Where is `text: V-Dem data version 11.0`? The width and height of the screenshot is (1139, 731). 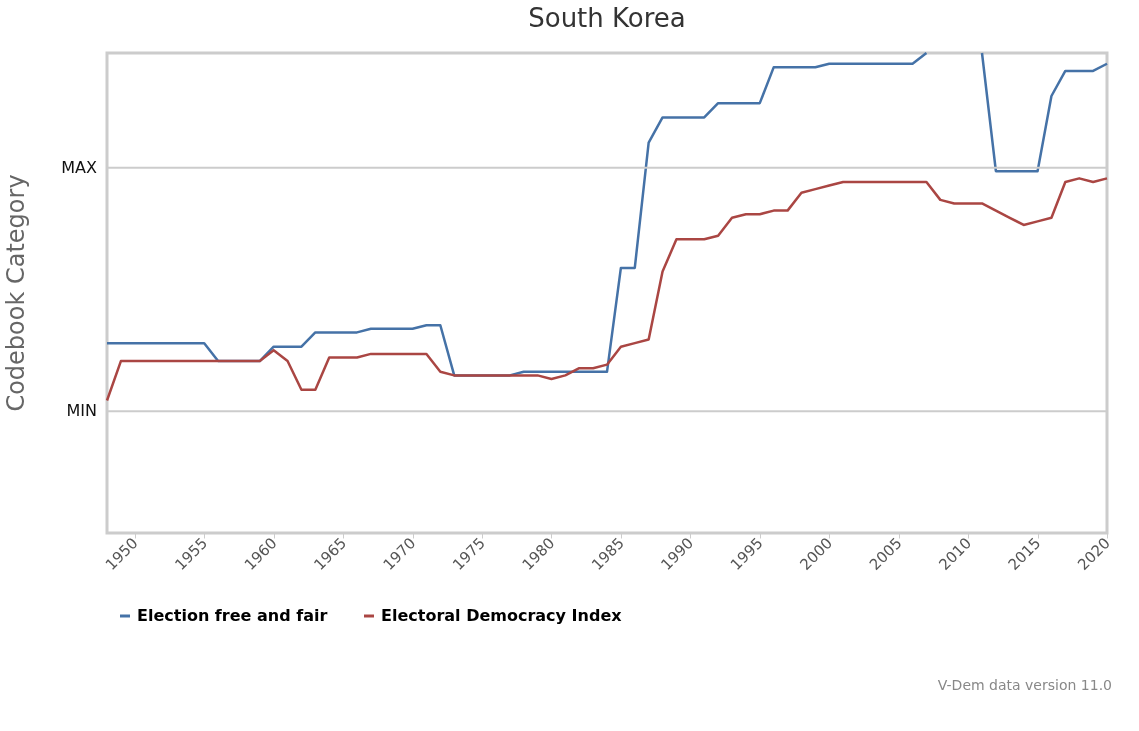 text: V-Dem data version 11.0 is located at coordinates (1024, 685).